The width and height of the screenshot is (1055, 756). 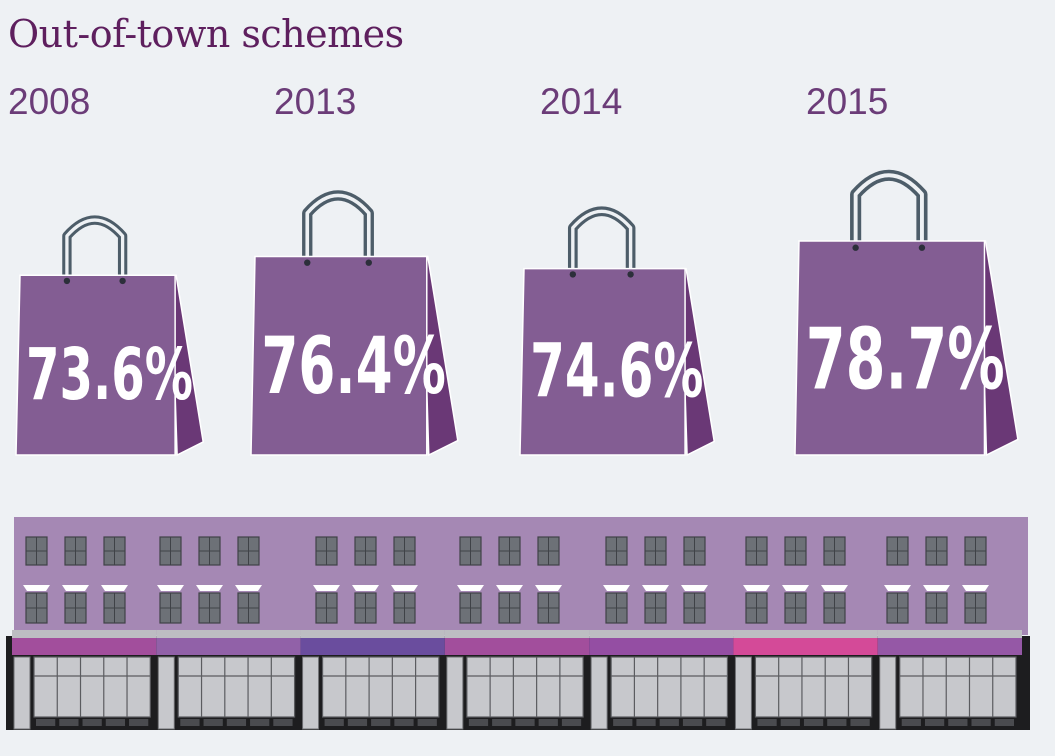 I want to click on bag-2008: 2008 73.6%, so click(x=106, y=269).